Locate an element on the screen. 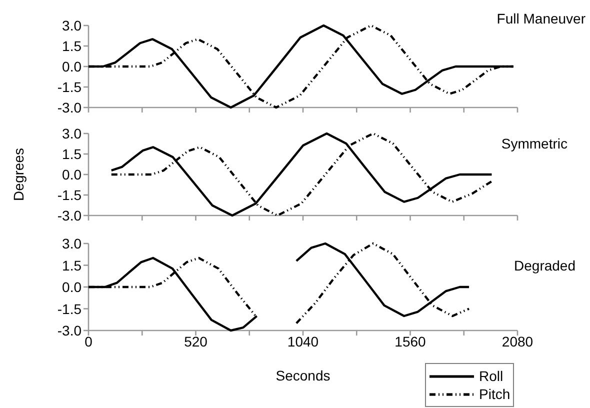  text: Degraded is located at coordinates (545, 266).